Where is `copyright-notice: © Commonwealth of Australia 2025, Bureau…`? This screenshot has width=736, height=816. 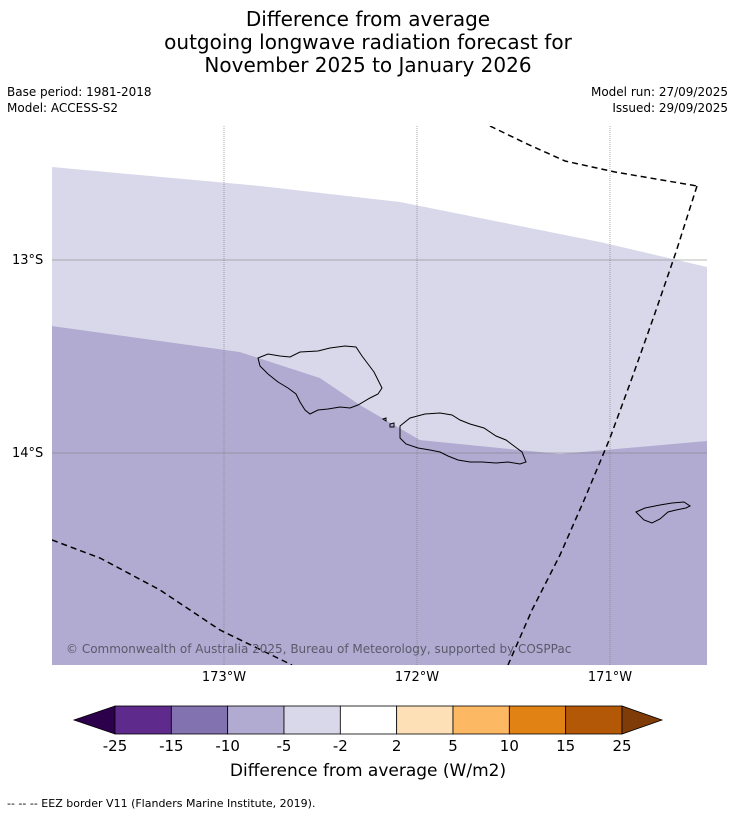 copyright-notice: © Commonwealth of Australia 2025, Bureau… is located at coordinates (319, 649).